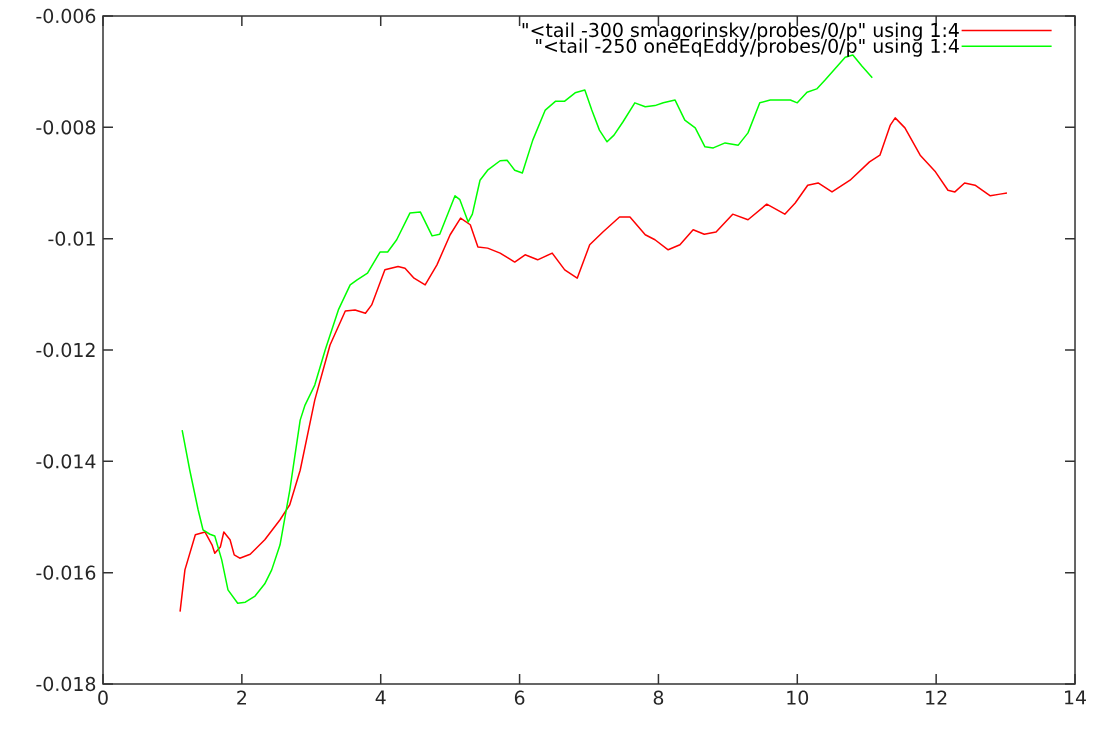  I want to click on x-tick-label: 8, so click(658, 697).